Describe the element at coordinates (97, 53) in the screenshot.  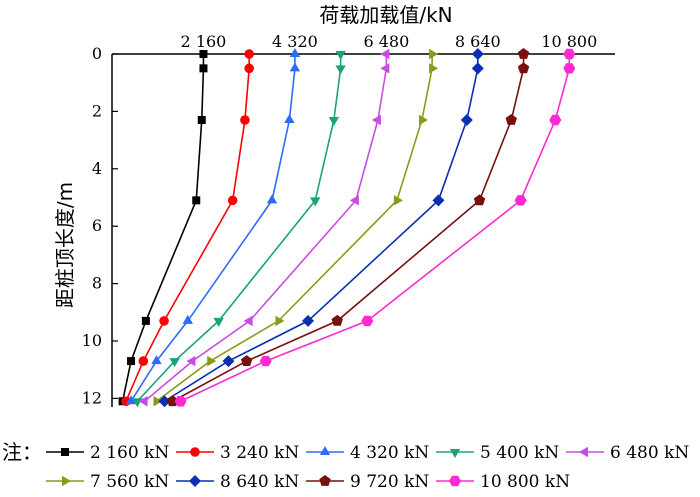
I see `y-tick-label: 0` at that location.